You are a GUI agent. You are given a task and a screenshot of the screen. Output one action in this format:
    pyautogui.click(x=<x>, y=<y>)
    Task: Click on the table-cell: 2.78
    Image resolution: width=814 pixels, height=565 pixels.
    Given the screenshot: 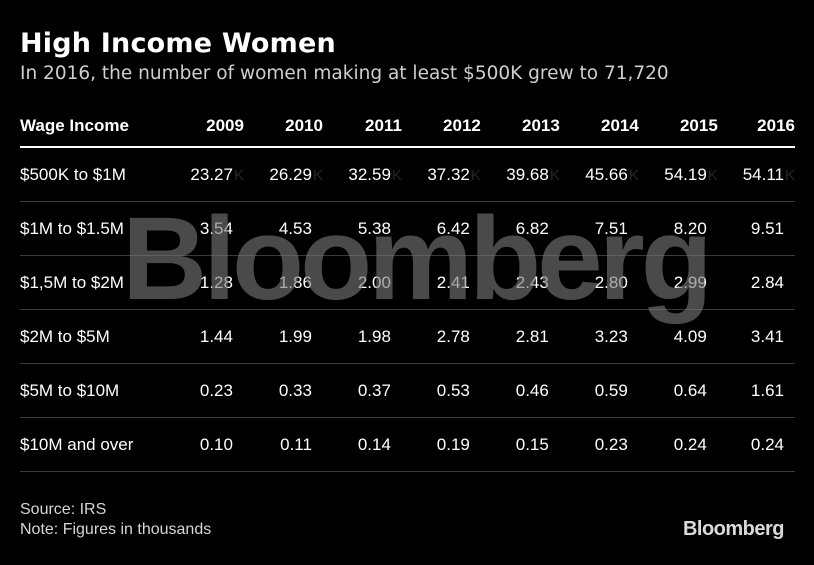 What is the action you would take?
    pyautogui.click(x=441, y=336)
    